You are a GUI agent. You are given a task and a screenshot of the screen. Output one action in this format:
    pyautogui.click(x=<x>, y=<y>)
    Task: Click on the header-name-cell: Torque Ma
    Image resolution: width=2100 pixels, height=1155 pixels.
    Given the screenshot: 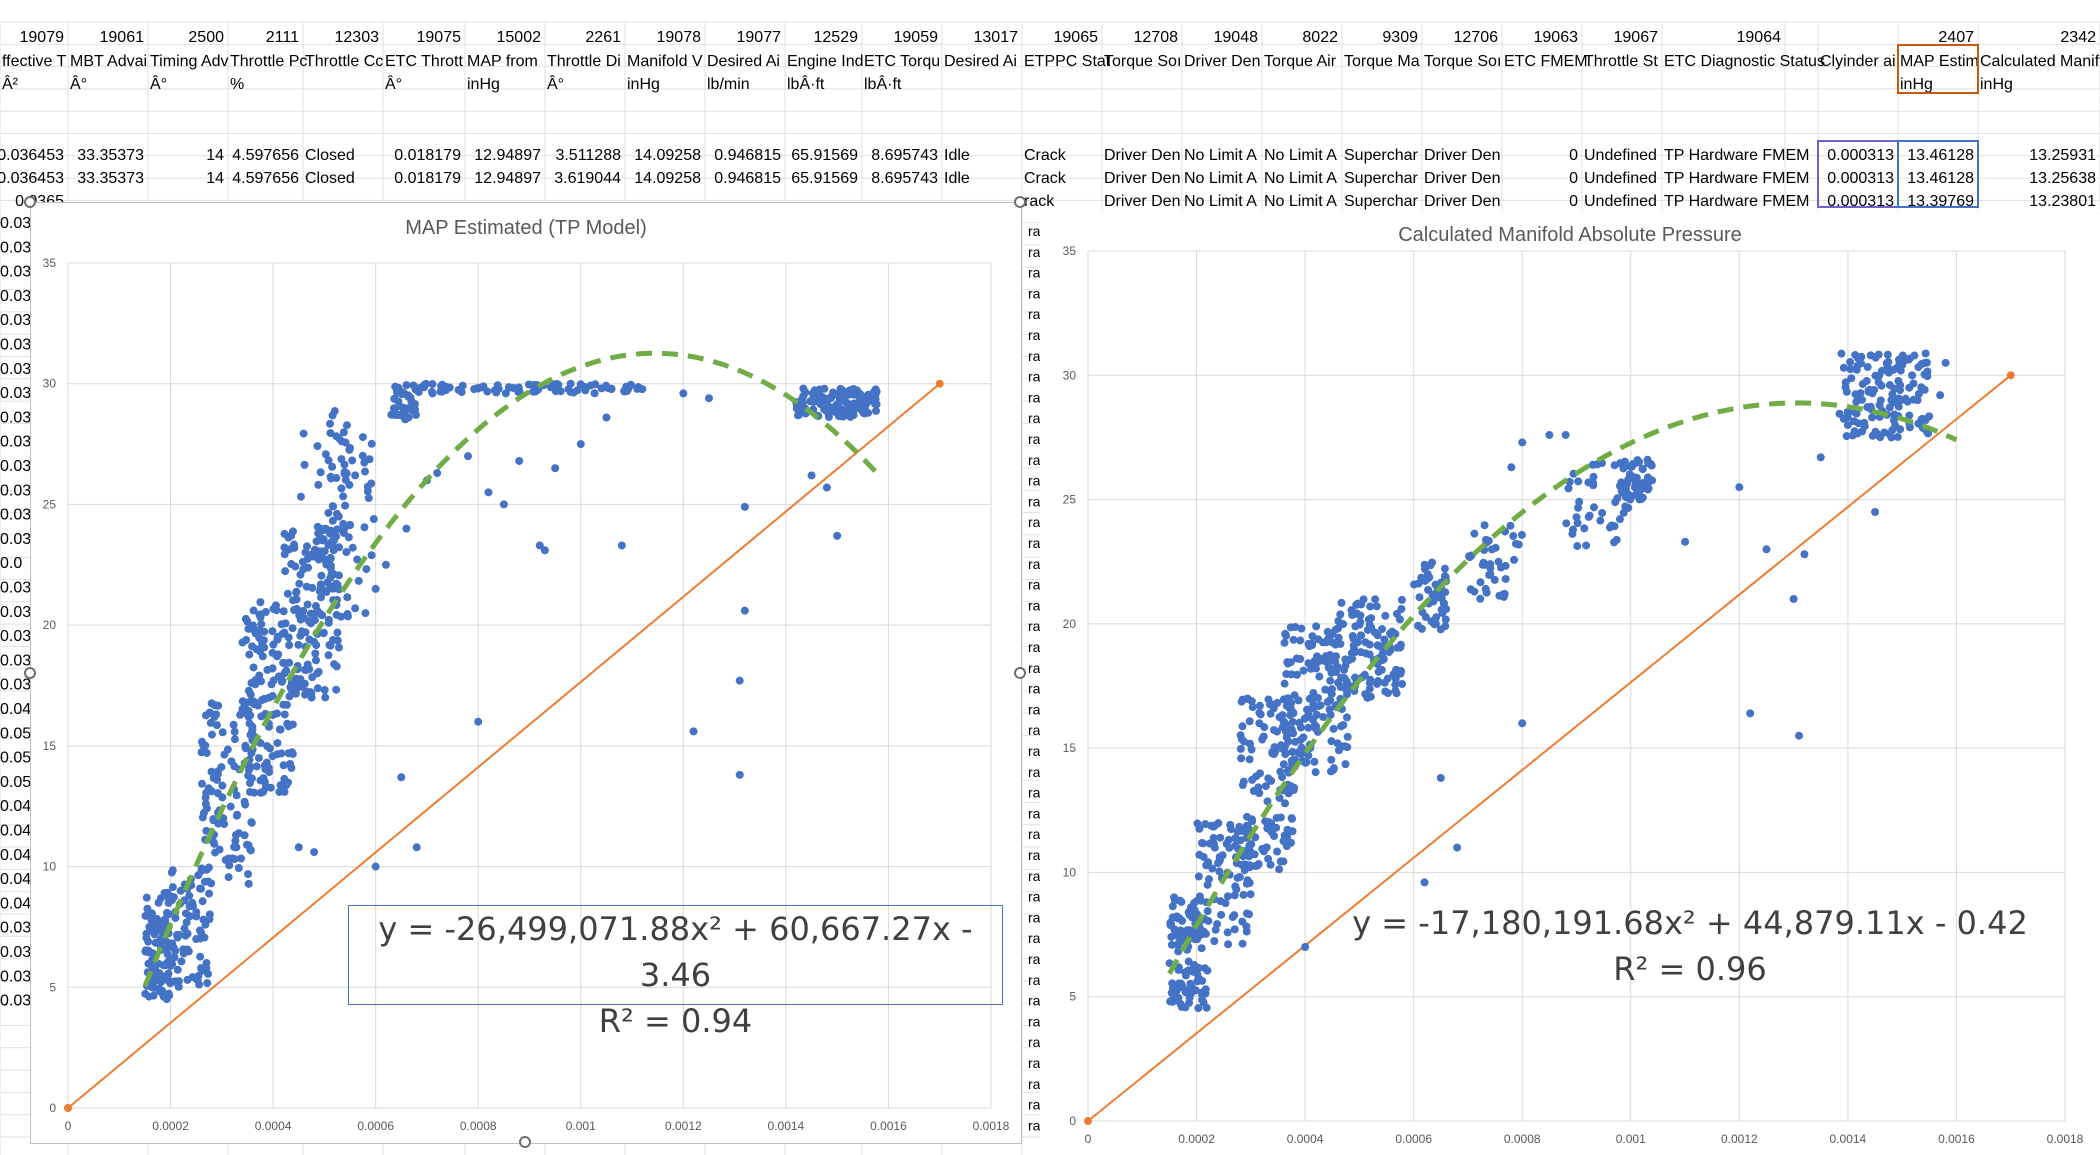 What is the action you would take?
    pyautogui.click(x=1382, y=61)
    